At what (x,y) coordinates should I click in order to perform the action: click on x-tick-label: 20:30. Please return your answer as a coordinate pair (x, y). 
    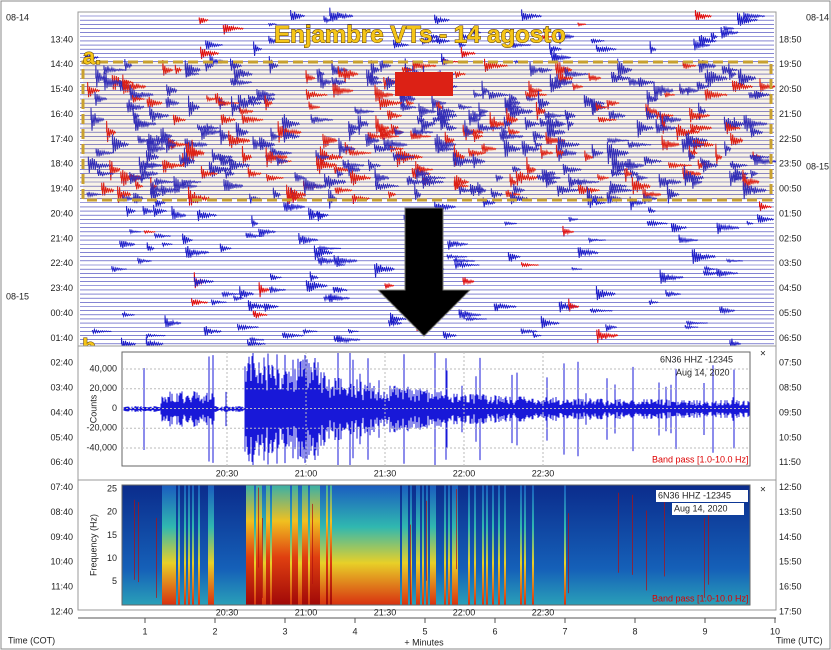
    Looking at the image, I should click on (227, 473).